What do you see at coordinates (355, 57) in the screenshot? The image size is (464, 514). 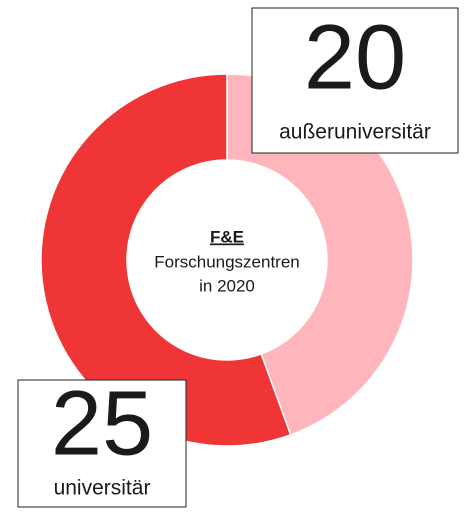 I see `value-label: 20` at bounding box center [355, 57].